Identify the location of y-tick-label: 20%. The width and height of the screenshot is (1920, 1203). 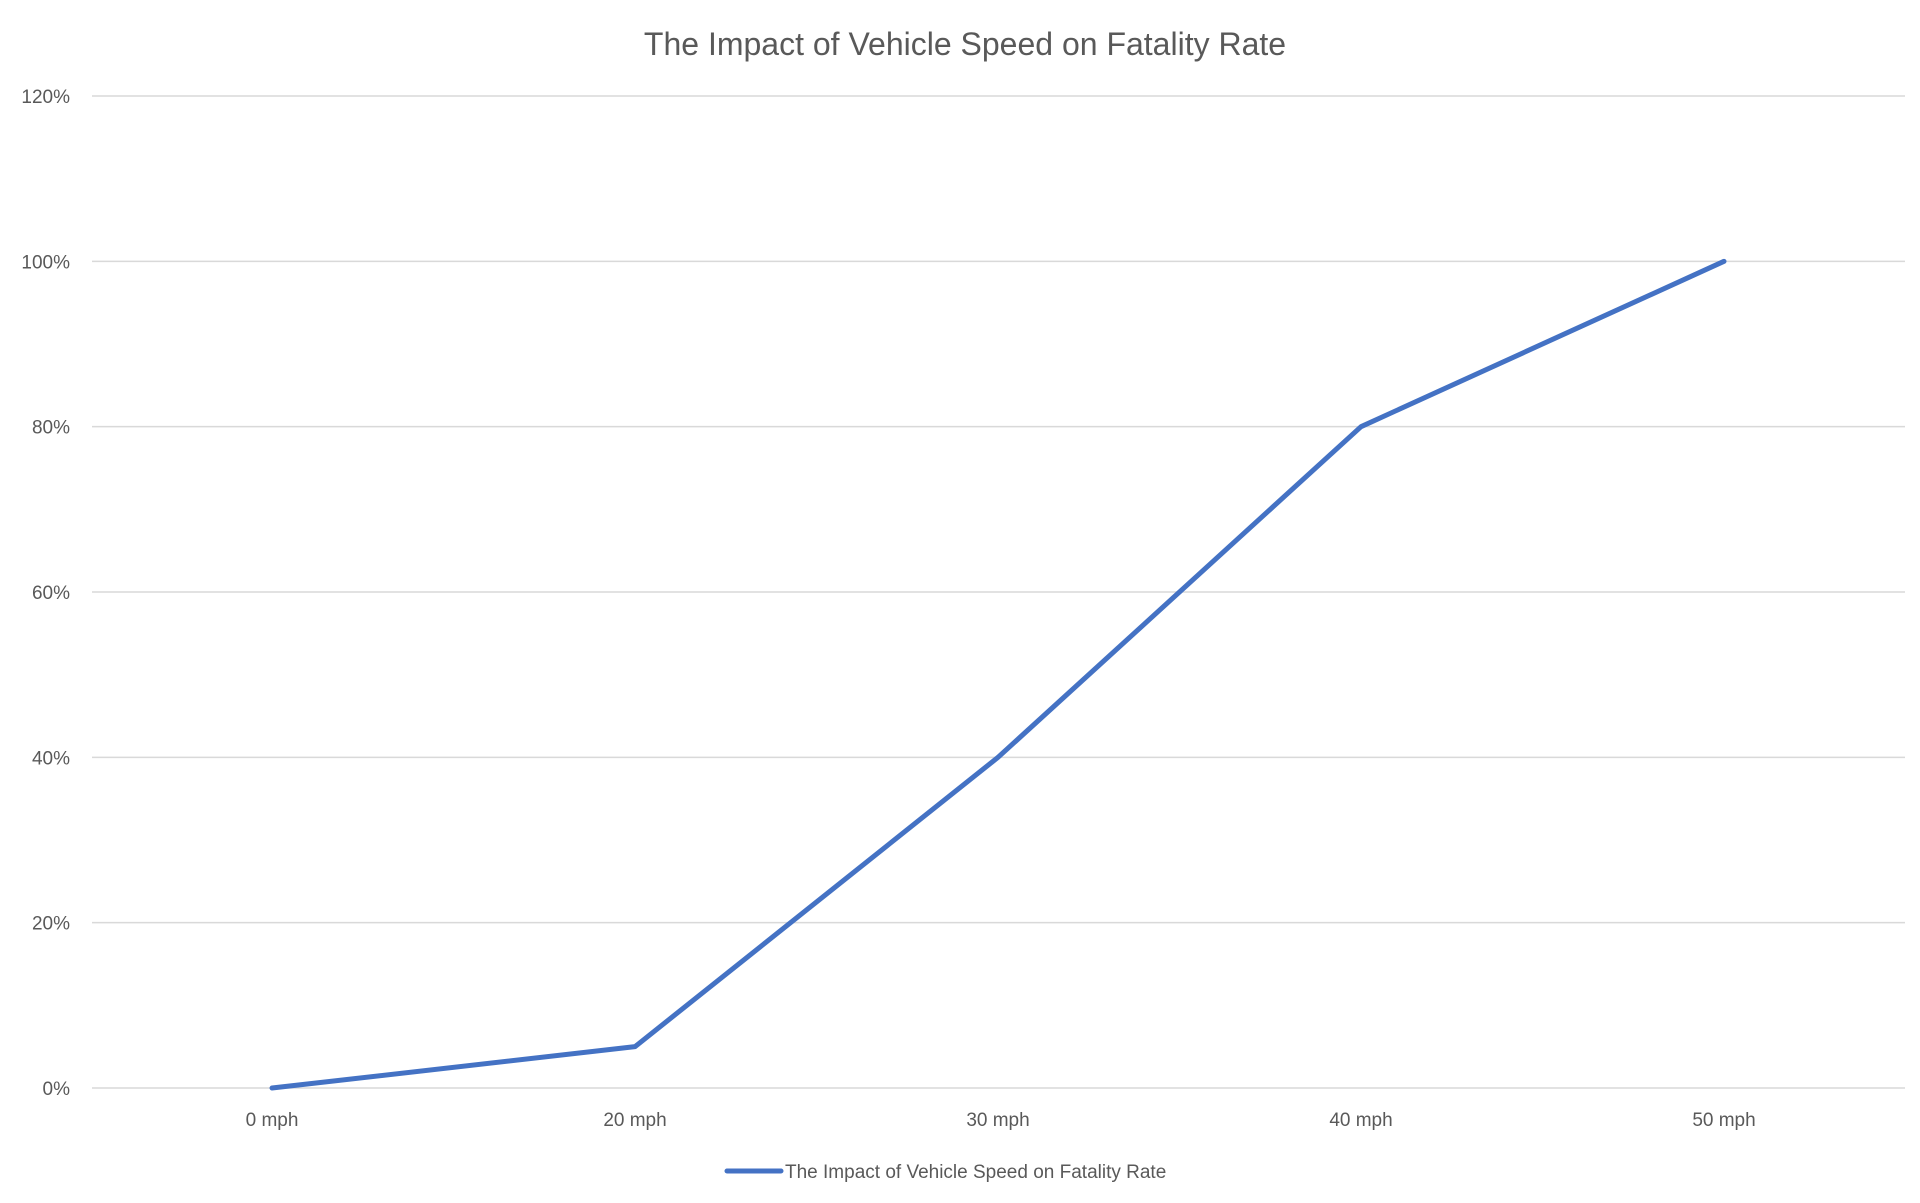
(51, 924).